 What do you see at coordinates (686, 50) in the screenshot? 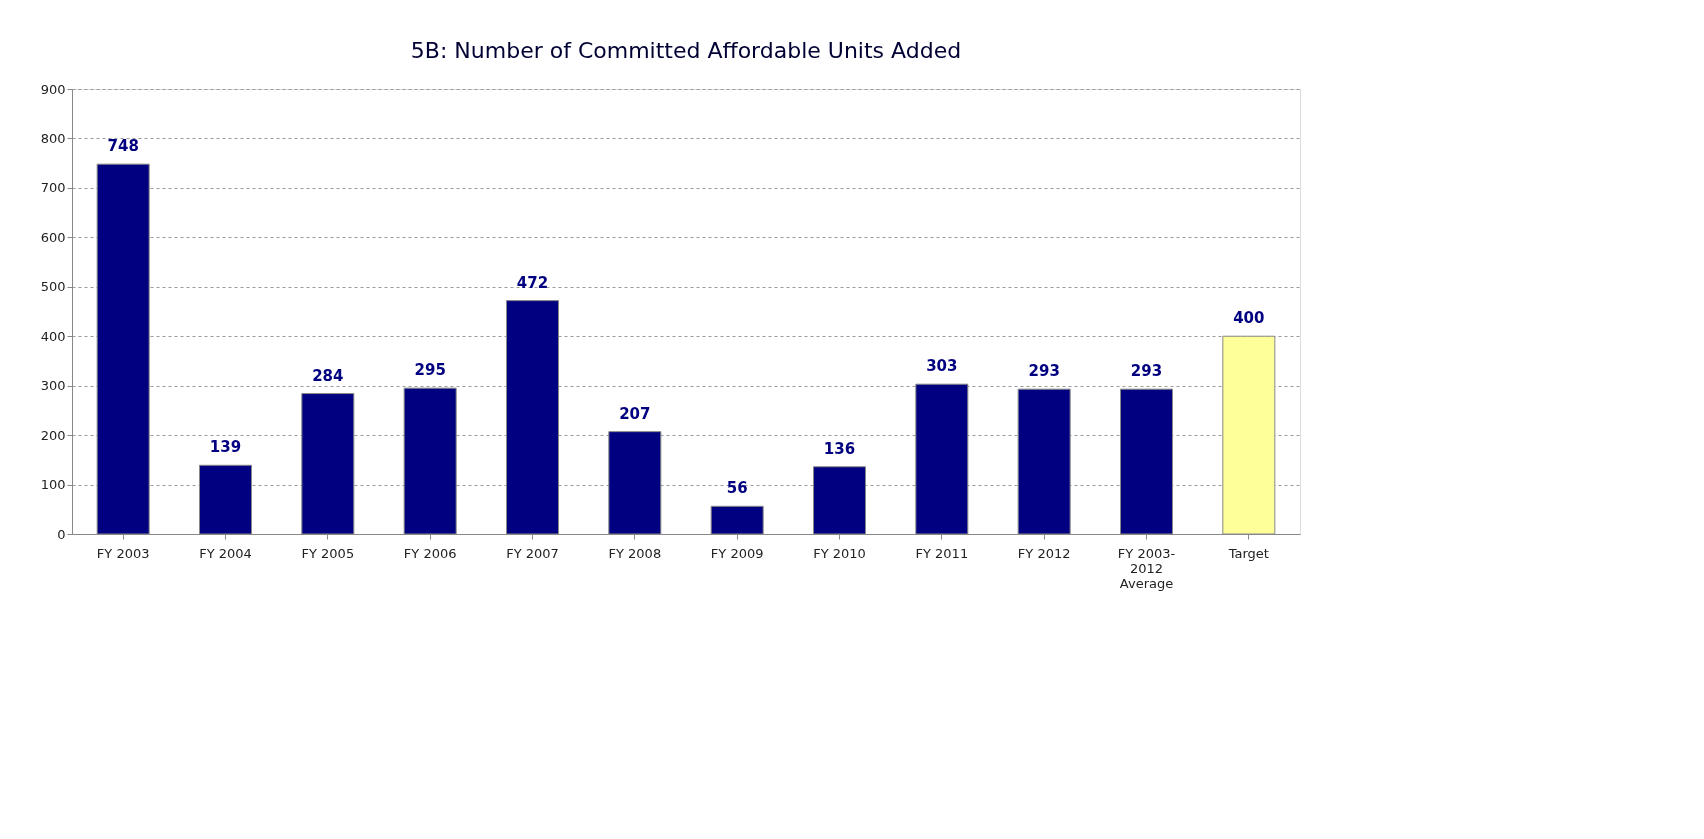
I see `chart-title: 5B: Number of Committed Affordable Units Added` at bounding box center [686, 50].